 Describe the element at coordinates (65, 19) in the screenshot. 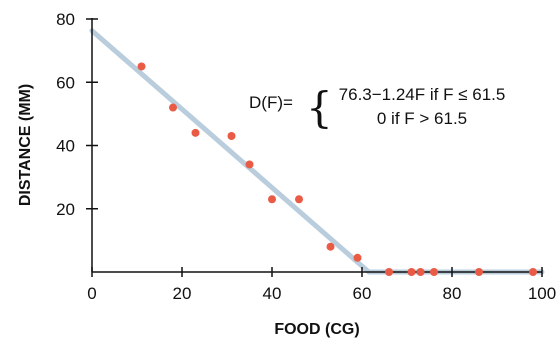

I see `y-tick-label: 80` at that location.